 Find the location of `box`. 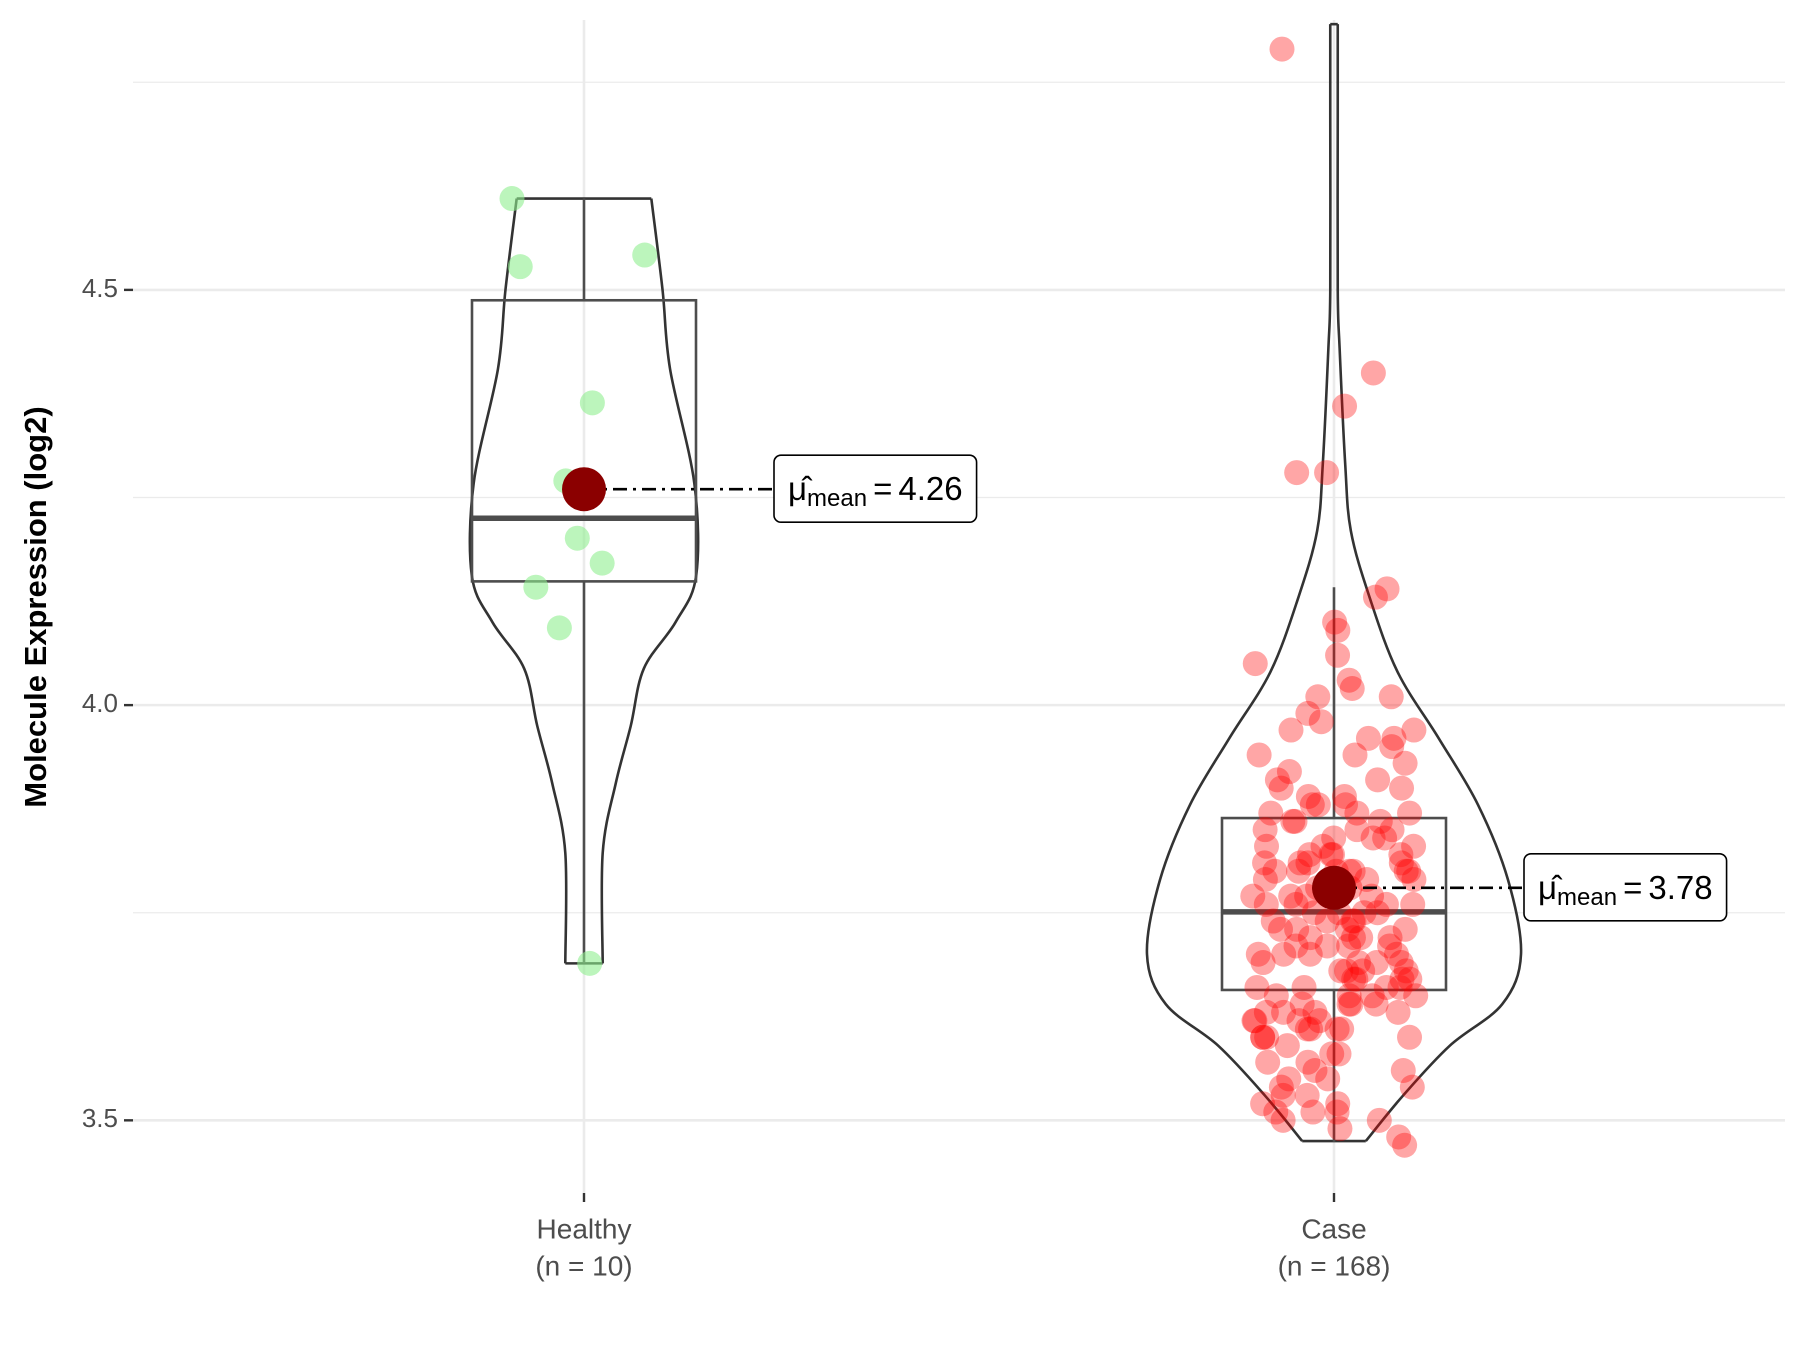

box is located at coordinates (1334, 904).